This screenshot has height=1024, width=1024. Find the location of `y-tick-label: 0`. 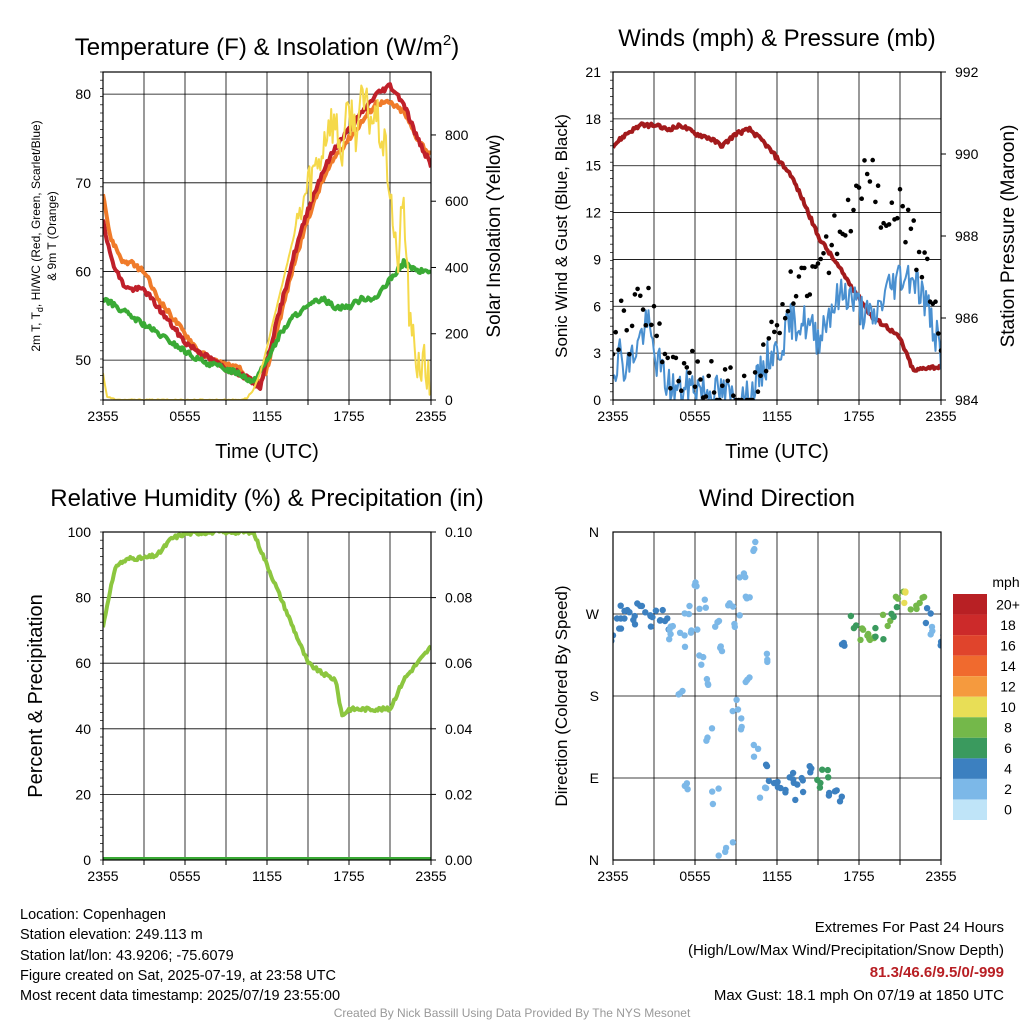

y-tick-label: 0 is located at coordinates (597, 400).